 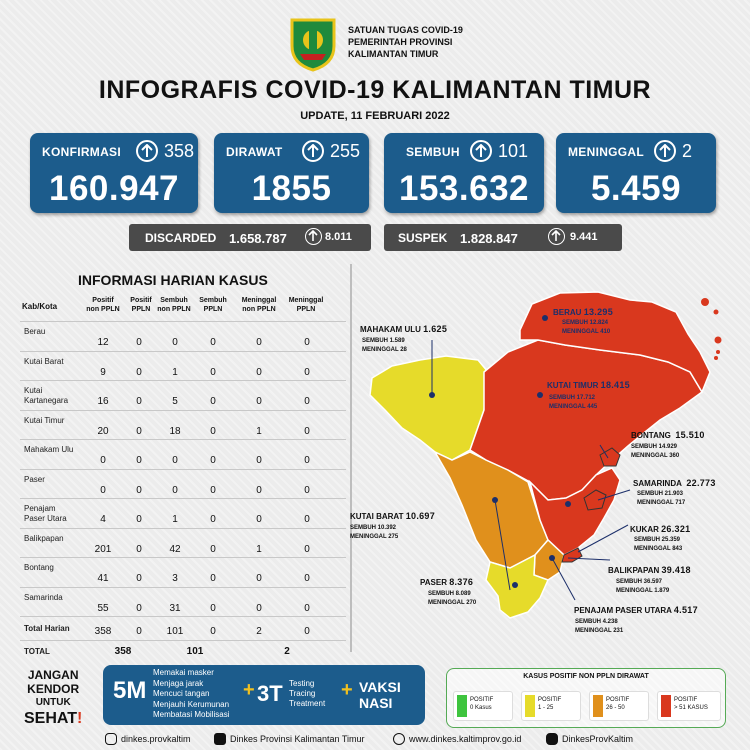 I want to click on card-label: DIRAWAT, so click(x=254, y=152).